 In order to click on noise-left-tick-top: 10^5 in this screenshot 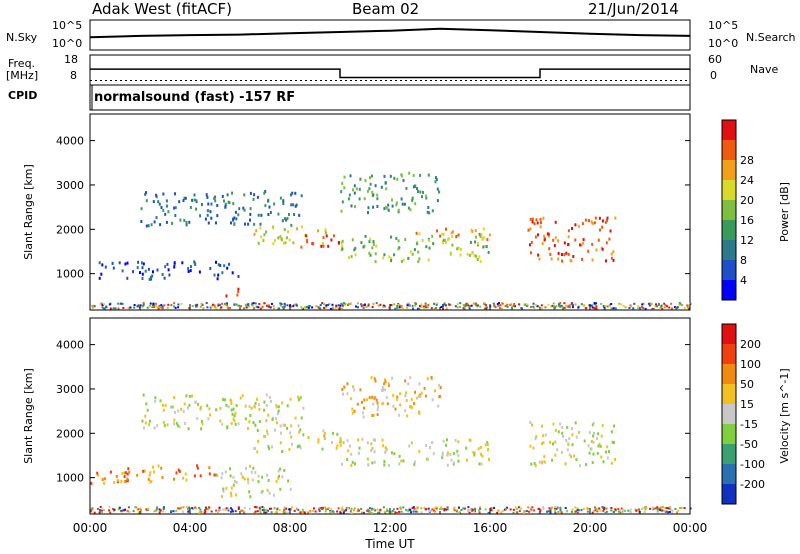, I will do `click(67, 25)`.